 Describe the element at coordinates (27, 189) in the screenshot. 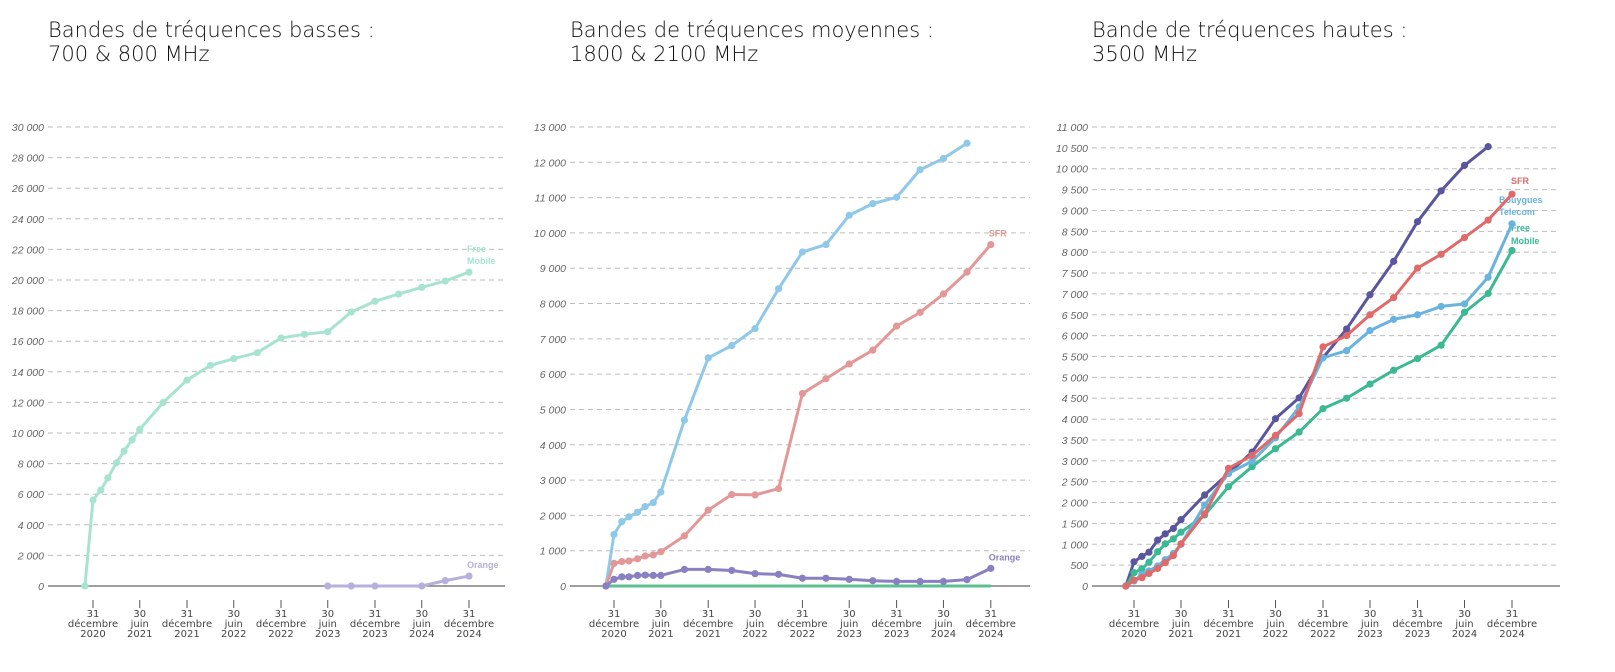

I see `y-tick-label: 26 000` at that location.